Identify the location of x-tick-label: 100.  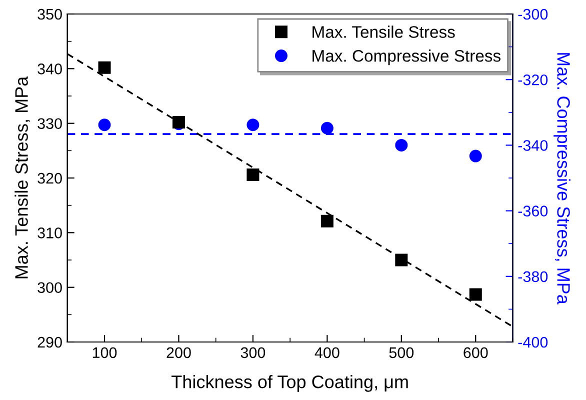
(104, 352).